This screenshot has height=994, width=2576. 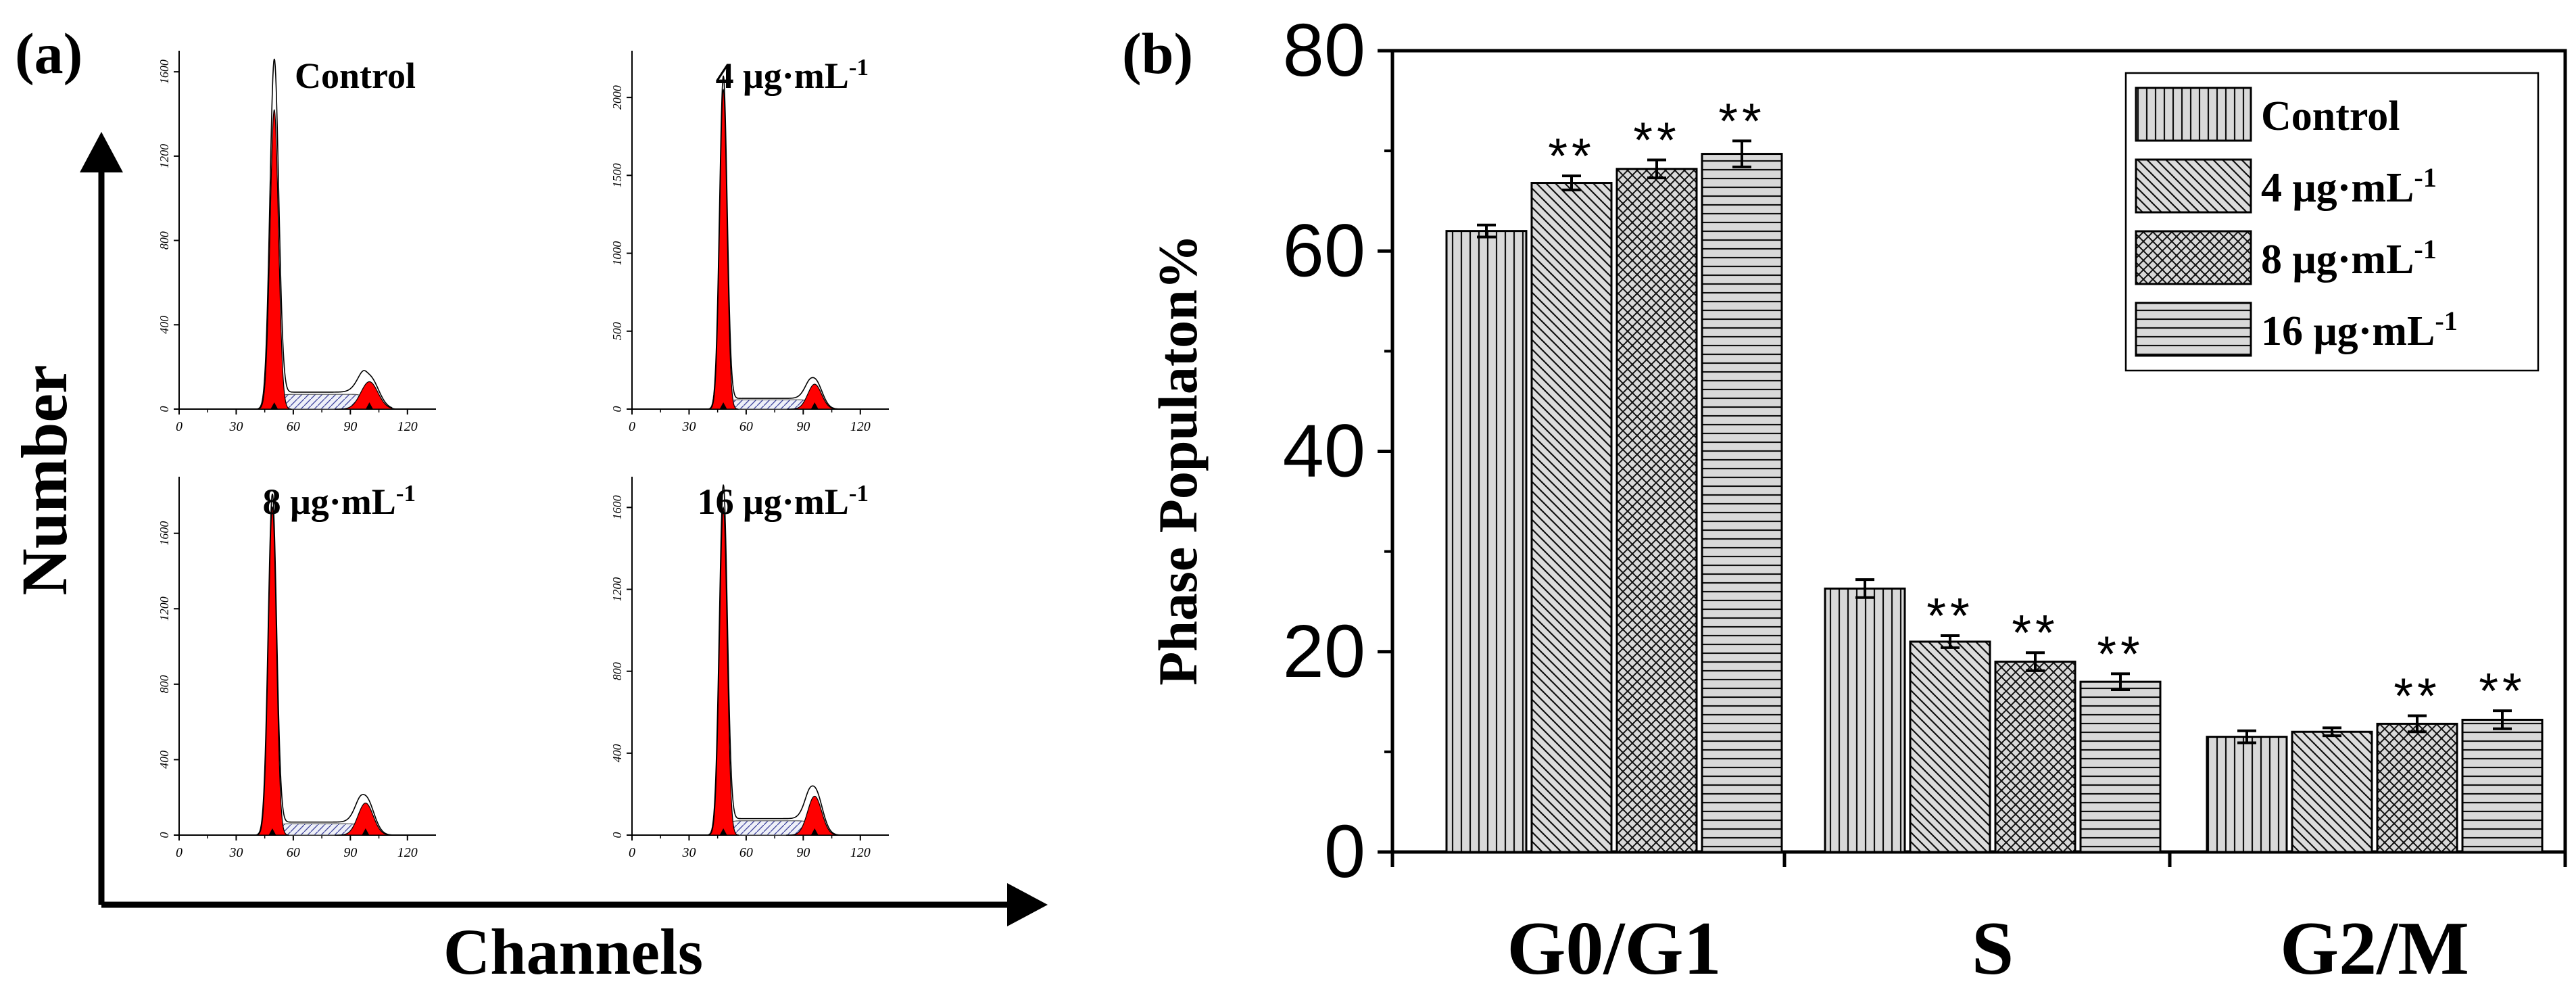 I want to click on bar-y-tick-label: 0, so click(x=1344, y=851).